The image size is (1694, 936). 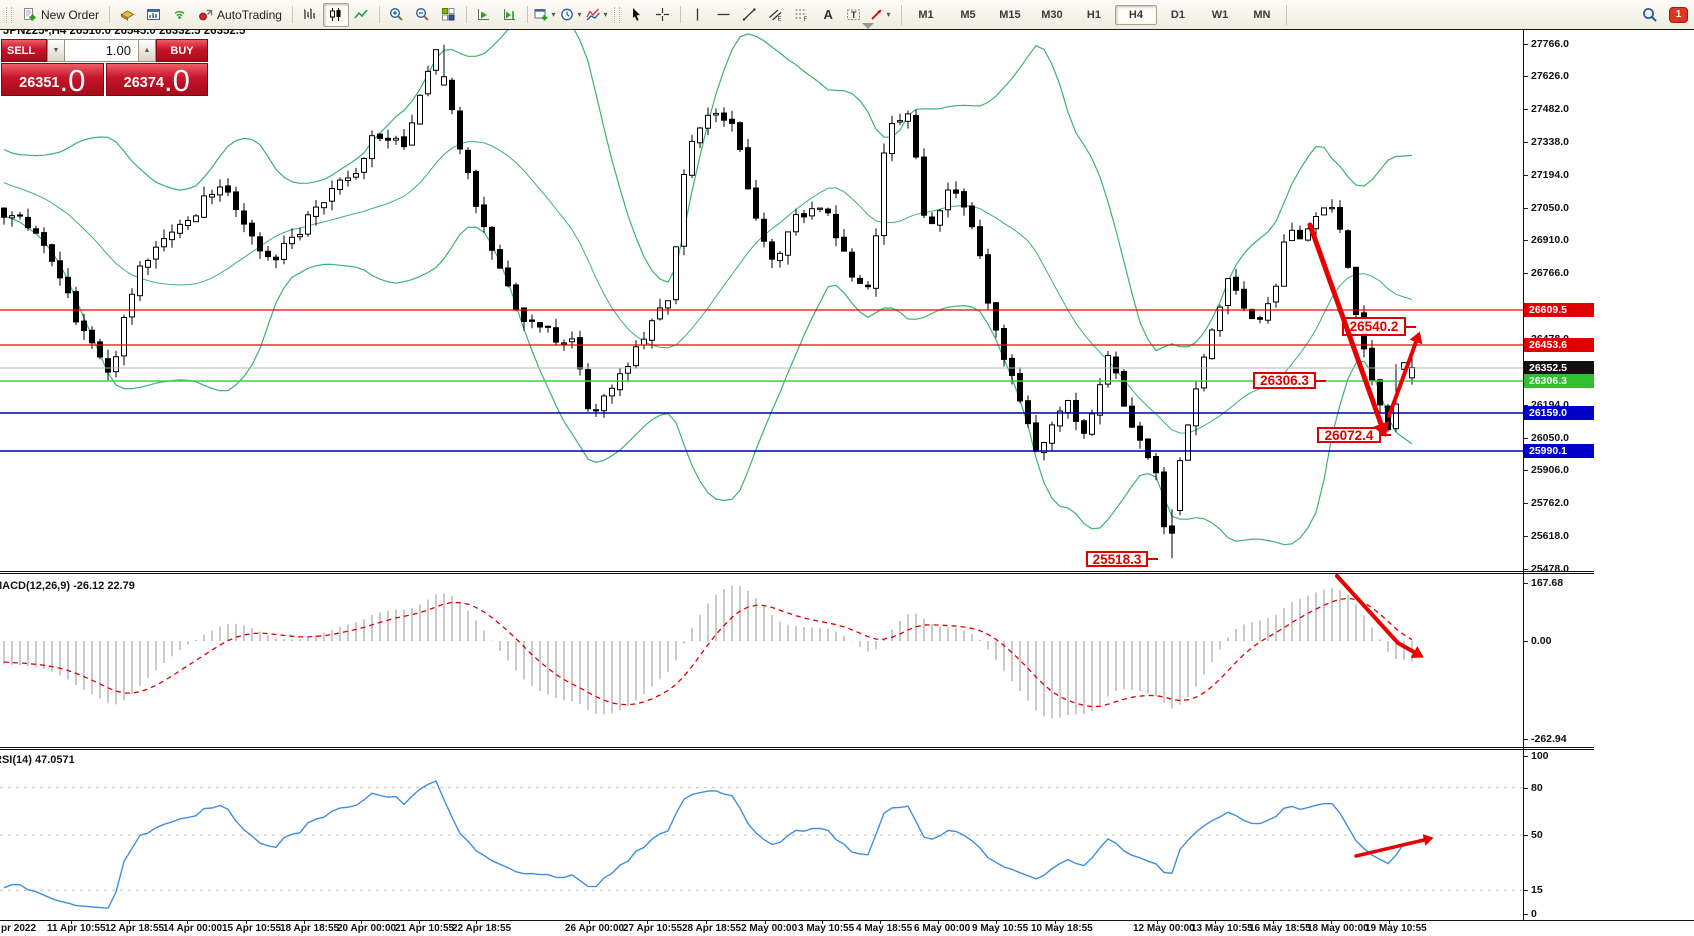 I want to click on signal-icon, so click(x=179, y=15).